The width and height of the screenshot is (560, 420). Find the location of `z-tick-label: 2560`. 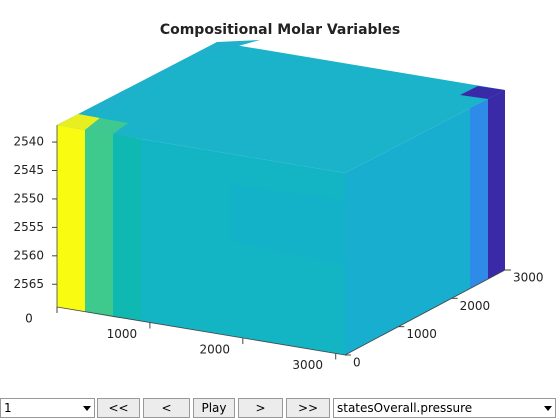

z-tick-label: 2560 is located at coordinates (28, 255).